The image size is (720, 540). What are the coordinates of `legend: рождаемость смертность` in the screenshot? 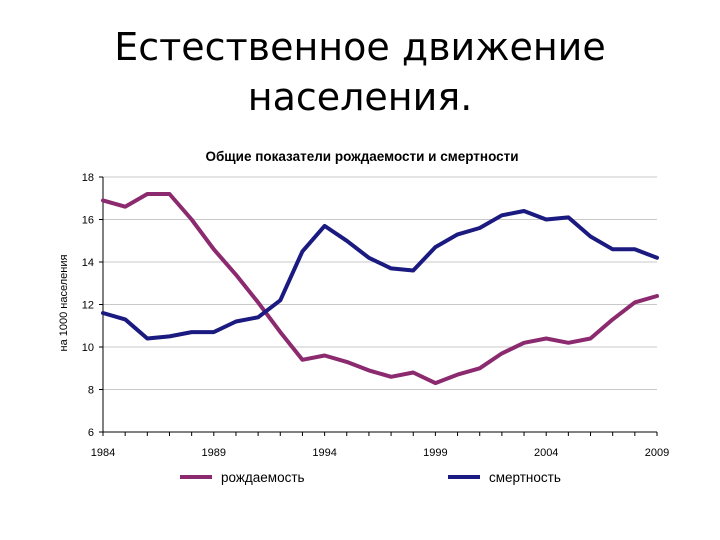 It's located at (370, 477).